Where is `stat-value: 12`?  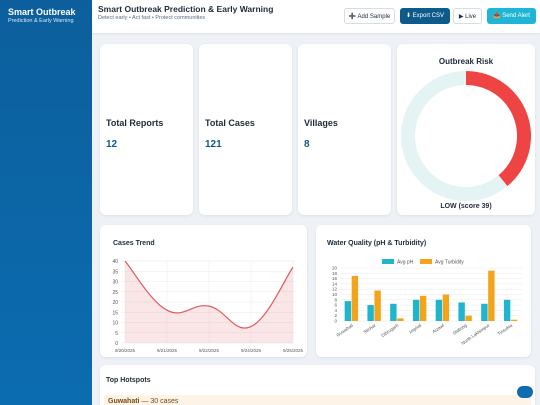 stat-value: 12 is located at coordinates (112, 144).